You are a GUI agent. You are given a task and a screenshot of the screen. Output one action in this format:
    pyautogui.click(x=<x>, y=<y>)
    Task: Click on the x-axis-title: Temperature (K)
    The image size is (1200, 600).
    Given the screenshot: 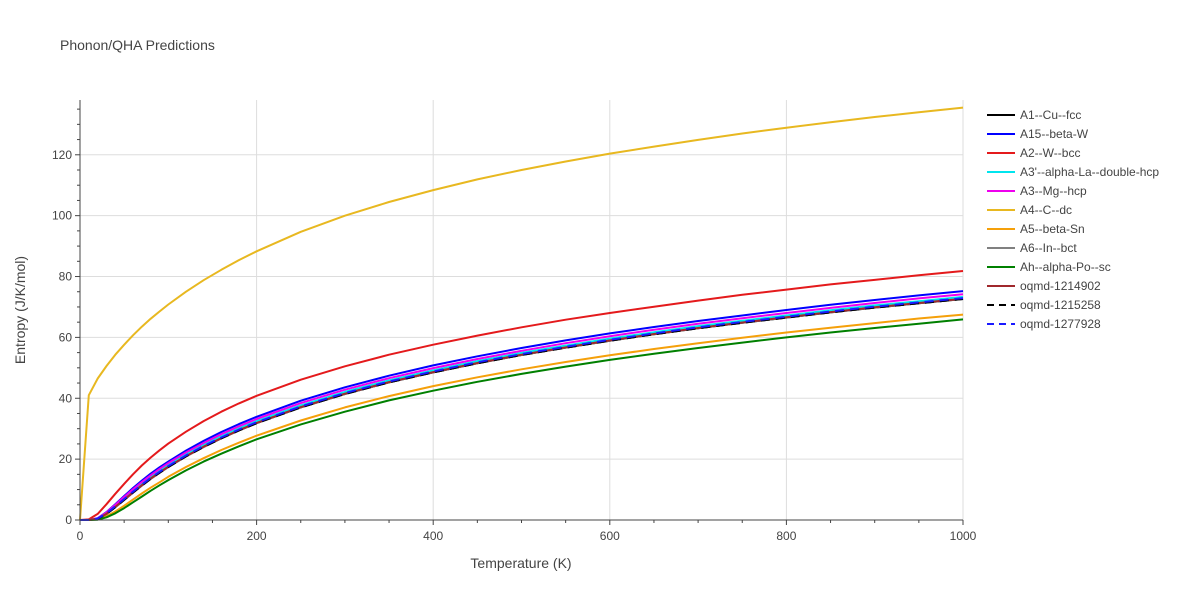 What is the action you would take?
    pyautogui.click(x=520, y=563)
    